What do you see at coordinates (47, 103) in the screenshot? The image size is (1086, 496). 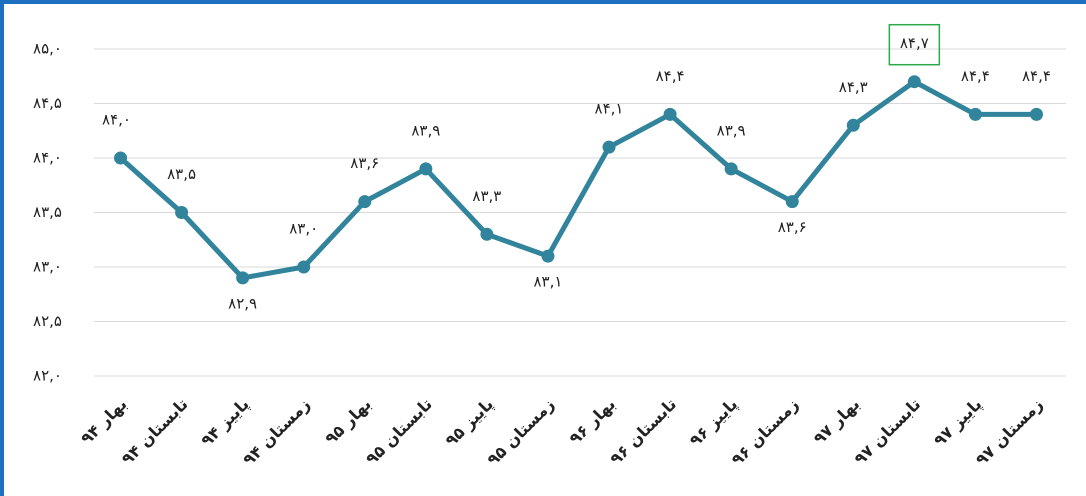 I see `y-tick-label: ۸۴,۵` at bounding box center [47, 103].